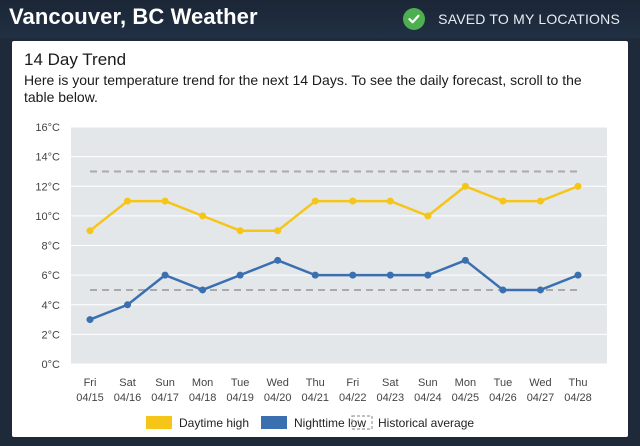  Describe the element at coordinates (362, 422) in the screenshot. I see `legend-swatch-historical` at that location.